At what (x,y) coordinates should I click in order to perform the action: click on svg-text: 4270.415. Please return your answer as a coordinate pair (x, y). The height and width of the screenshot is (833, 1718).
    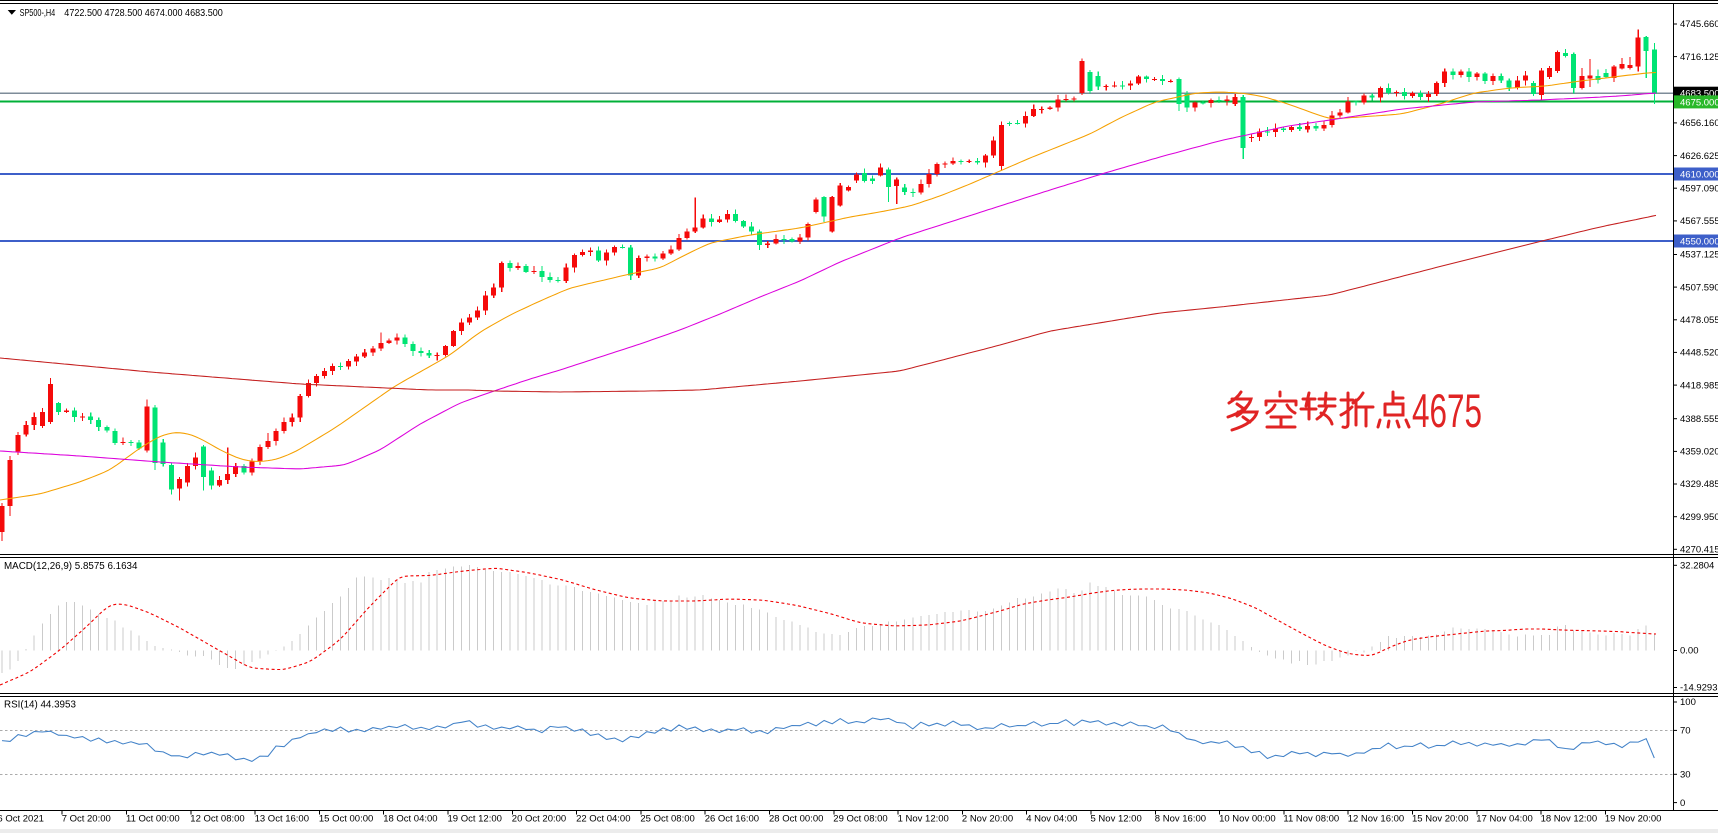
    Looking at the image, I should click on (1699, 550).